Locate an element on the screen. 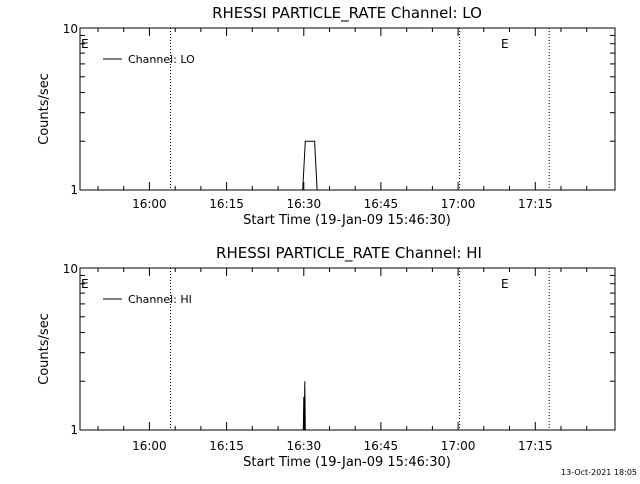 The height and width of the screenshot is (484, 640). footer-timestamp: 13-Oct-2021 18:05 is located at coordinates (599, 472).